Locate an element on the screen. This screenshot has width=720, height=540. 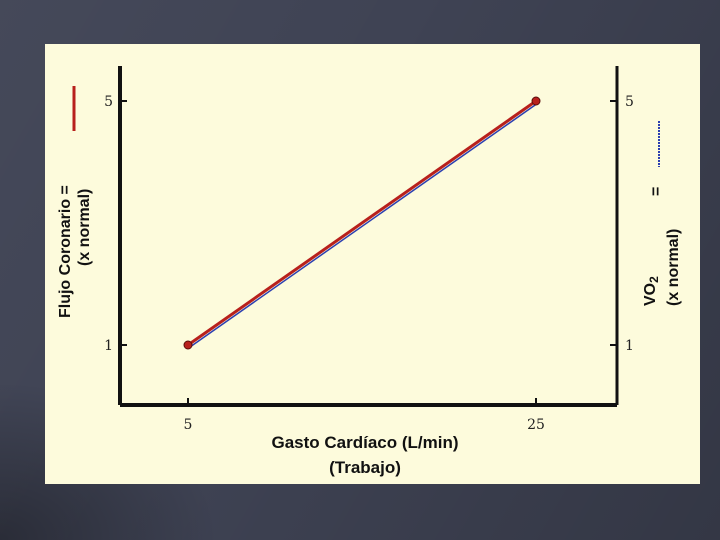
legend-marks-group is located at coordinates (366, 126).